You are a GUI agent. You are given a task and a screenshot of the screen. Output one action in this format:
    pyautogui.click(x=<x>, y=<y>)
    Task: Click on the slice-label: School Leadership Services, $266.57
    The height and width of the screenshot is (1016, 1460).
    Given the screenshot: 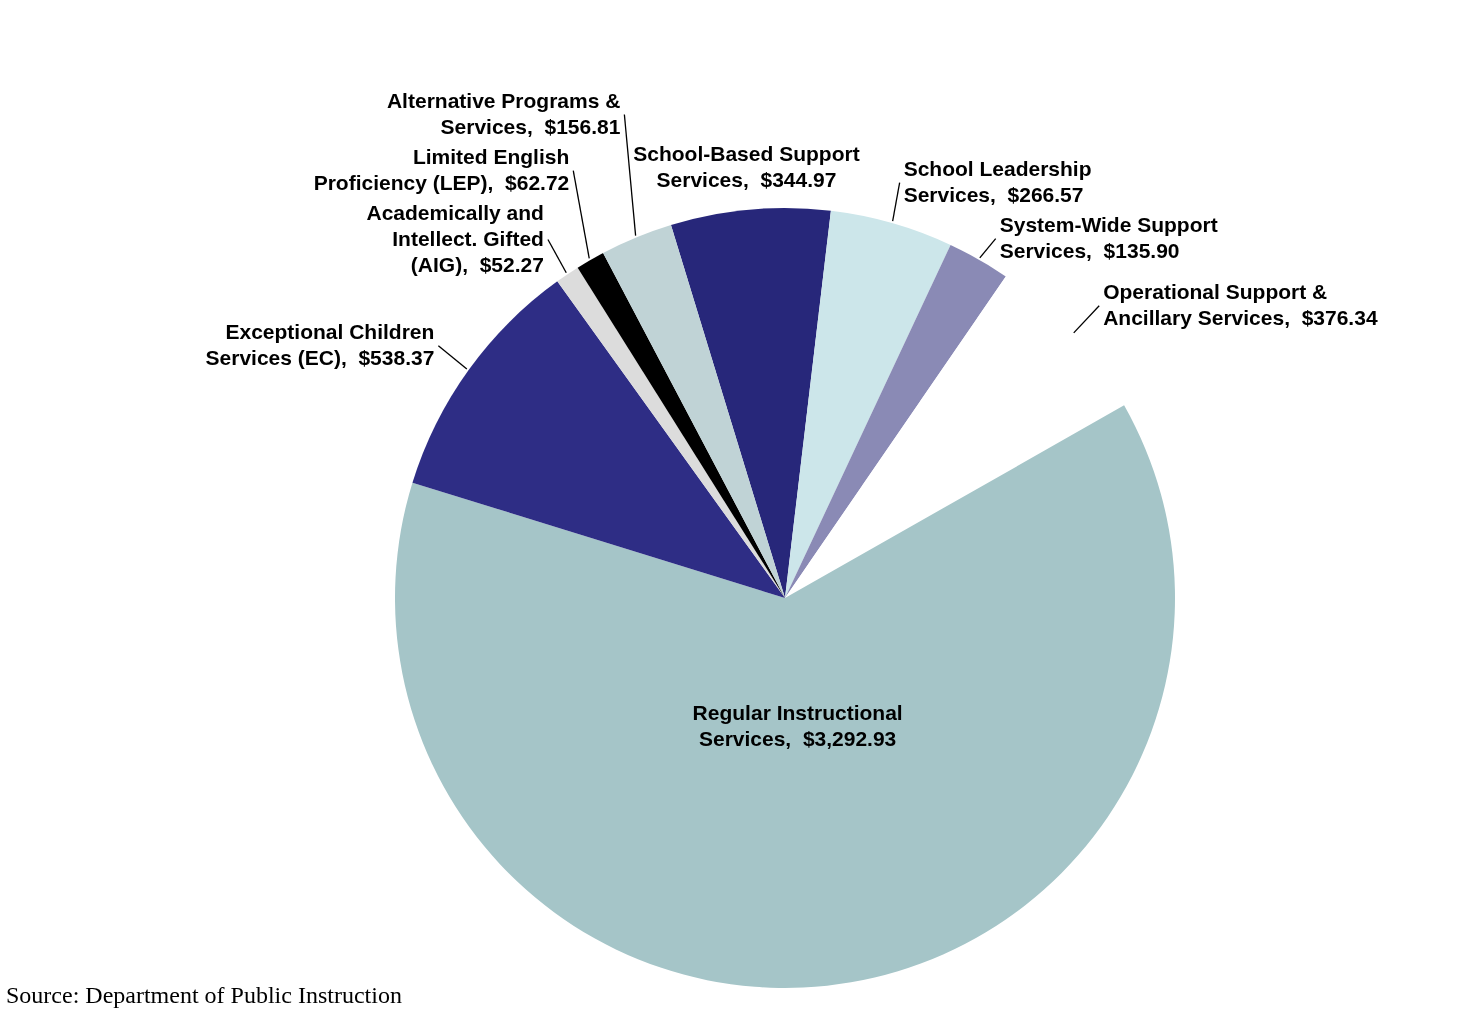 What is the action you would take?
    pyautogui.click(x=997, y=181)
    